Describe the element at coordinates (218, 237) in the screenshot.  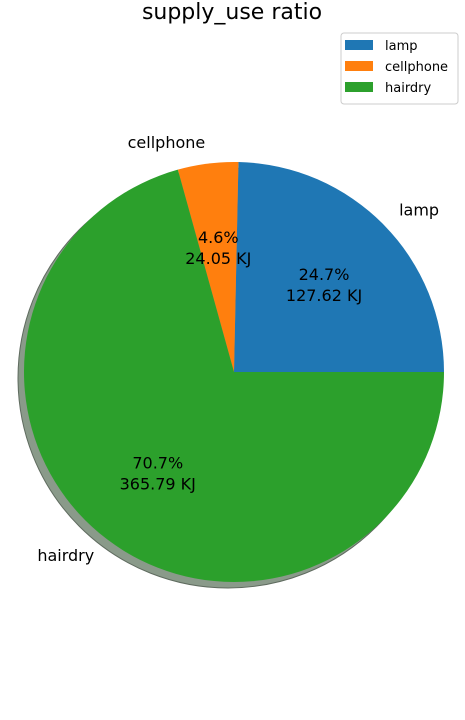
I see `slice-percent-cellphone: 4.6%` at that location.